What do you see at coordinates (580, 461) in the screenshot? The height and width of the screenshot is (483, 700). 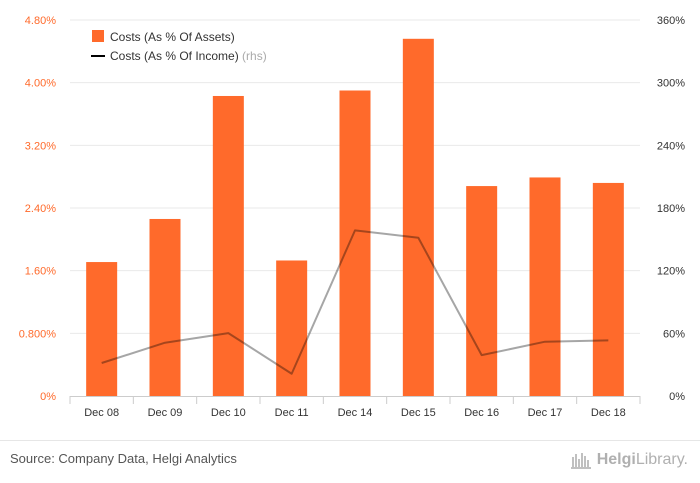 I see `library-icon` at bounding box center [580, 461].